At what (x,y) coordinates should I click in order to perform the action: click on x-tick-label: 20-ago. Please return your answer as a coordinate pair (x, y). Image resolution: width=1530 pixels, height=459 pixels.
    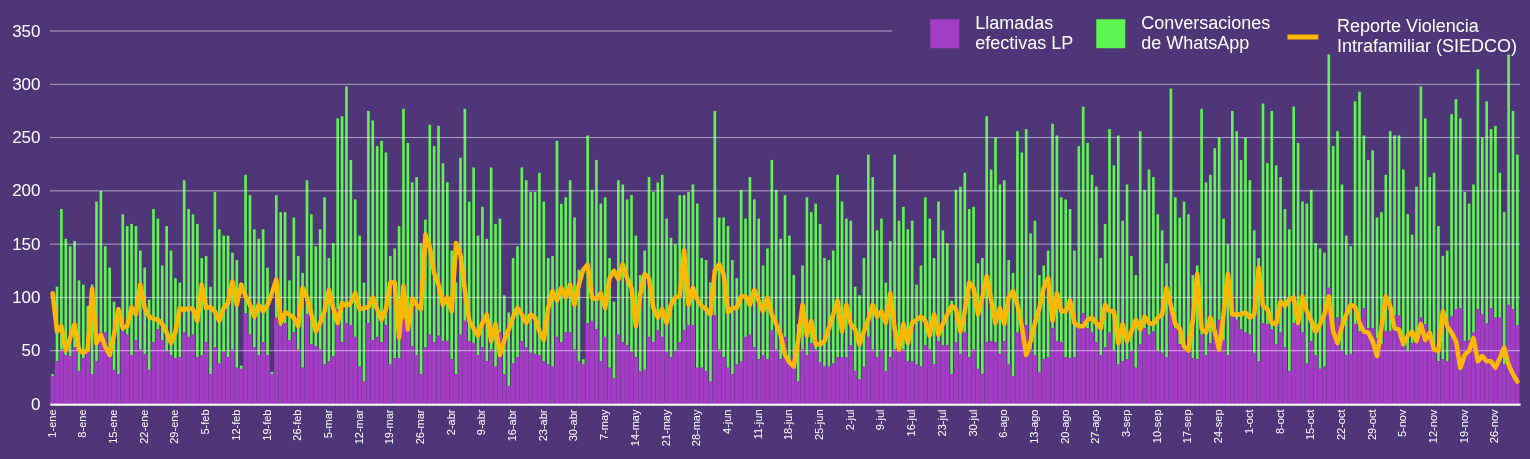
    Looking at the image, I should click on (1064, 426).